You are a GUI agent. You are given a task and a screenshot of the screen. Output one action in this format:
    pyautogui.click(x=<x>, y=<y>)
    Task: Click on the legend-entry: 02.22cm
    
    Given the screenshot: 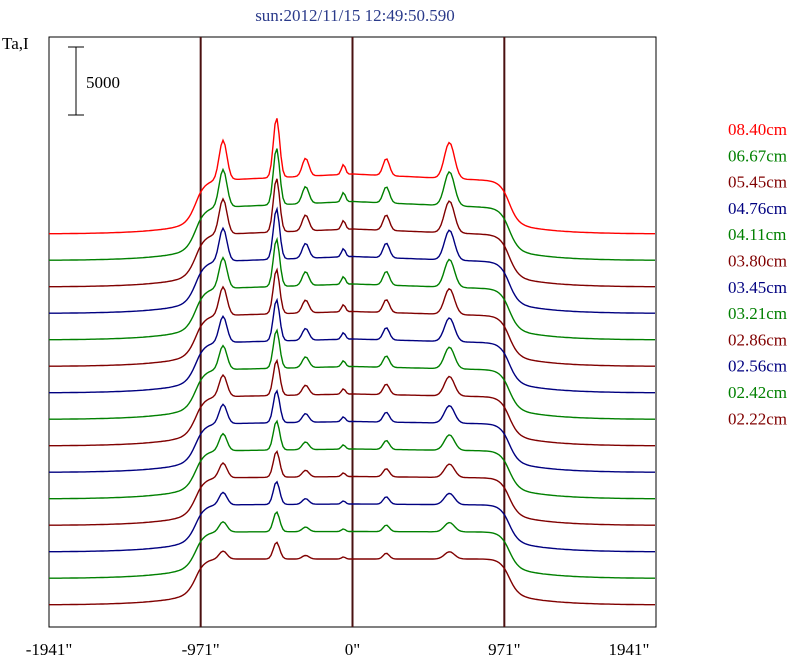 What is the action you would take?
    pyautogui.click(x=757, y=418)
    